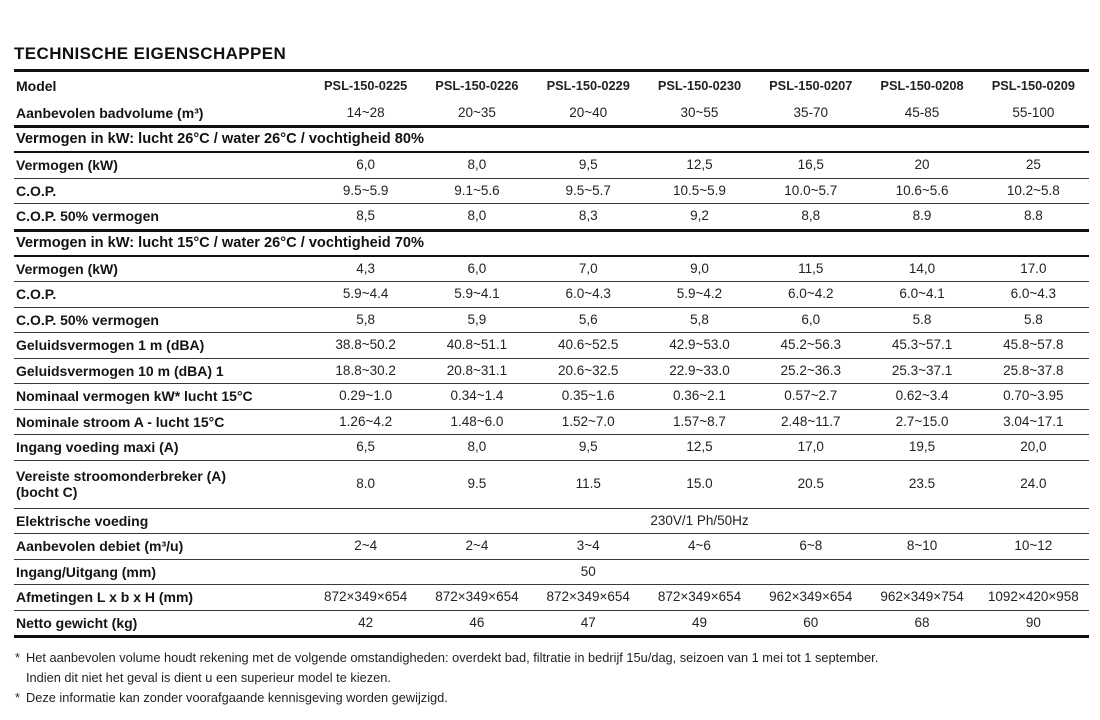 The width and height of the screenshot is (1100, 720). I want to click on value-cell: 9.5~5.9, so click(366, 190).